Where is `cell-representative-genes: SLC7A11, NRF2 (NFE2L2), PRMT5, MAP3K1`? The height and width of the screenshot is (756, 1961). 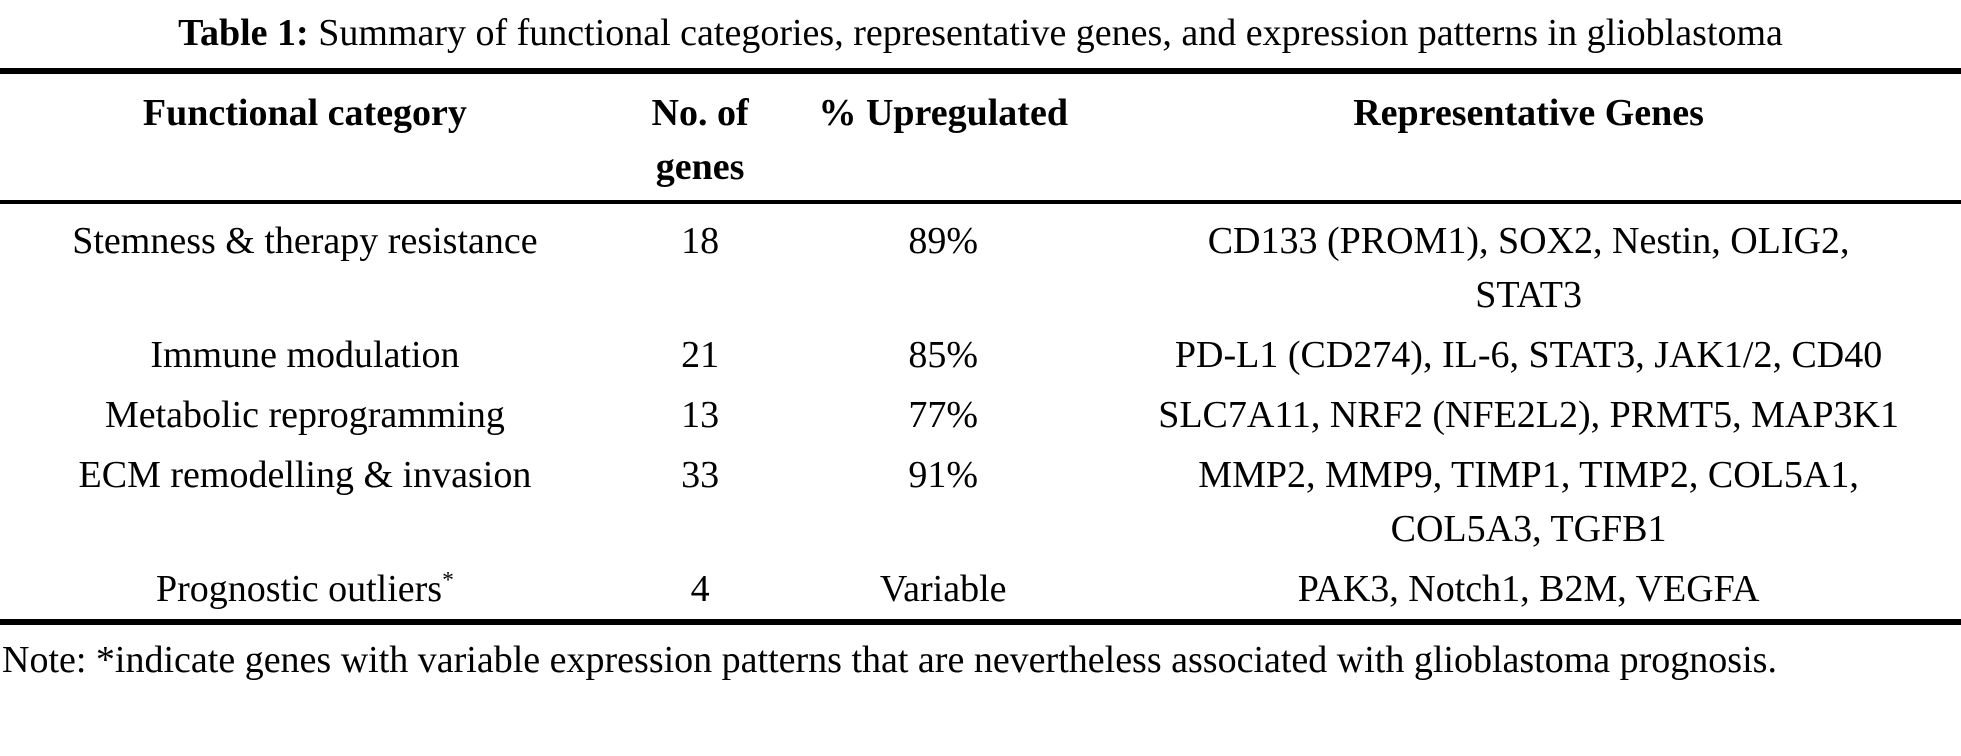
cell-representative-genes: SLC7A11, NRF2 (NFE2L2), PRMT5, MAP3K1 is located at coordinates (1528, 415).